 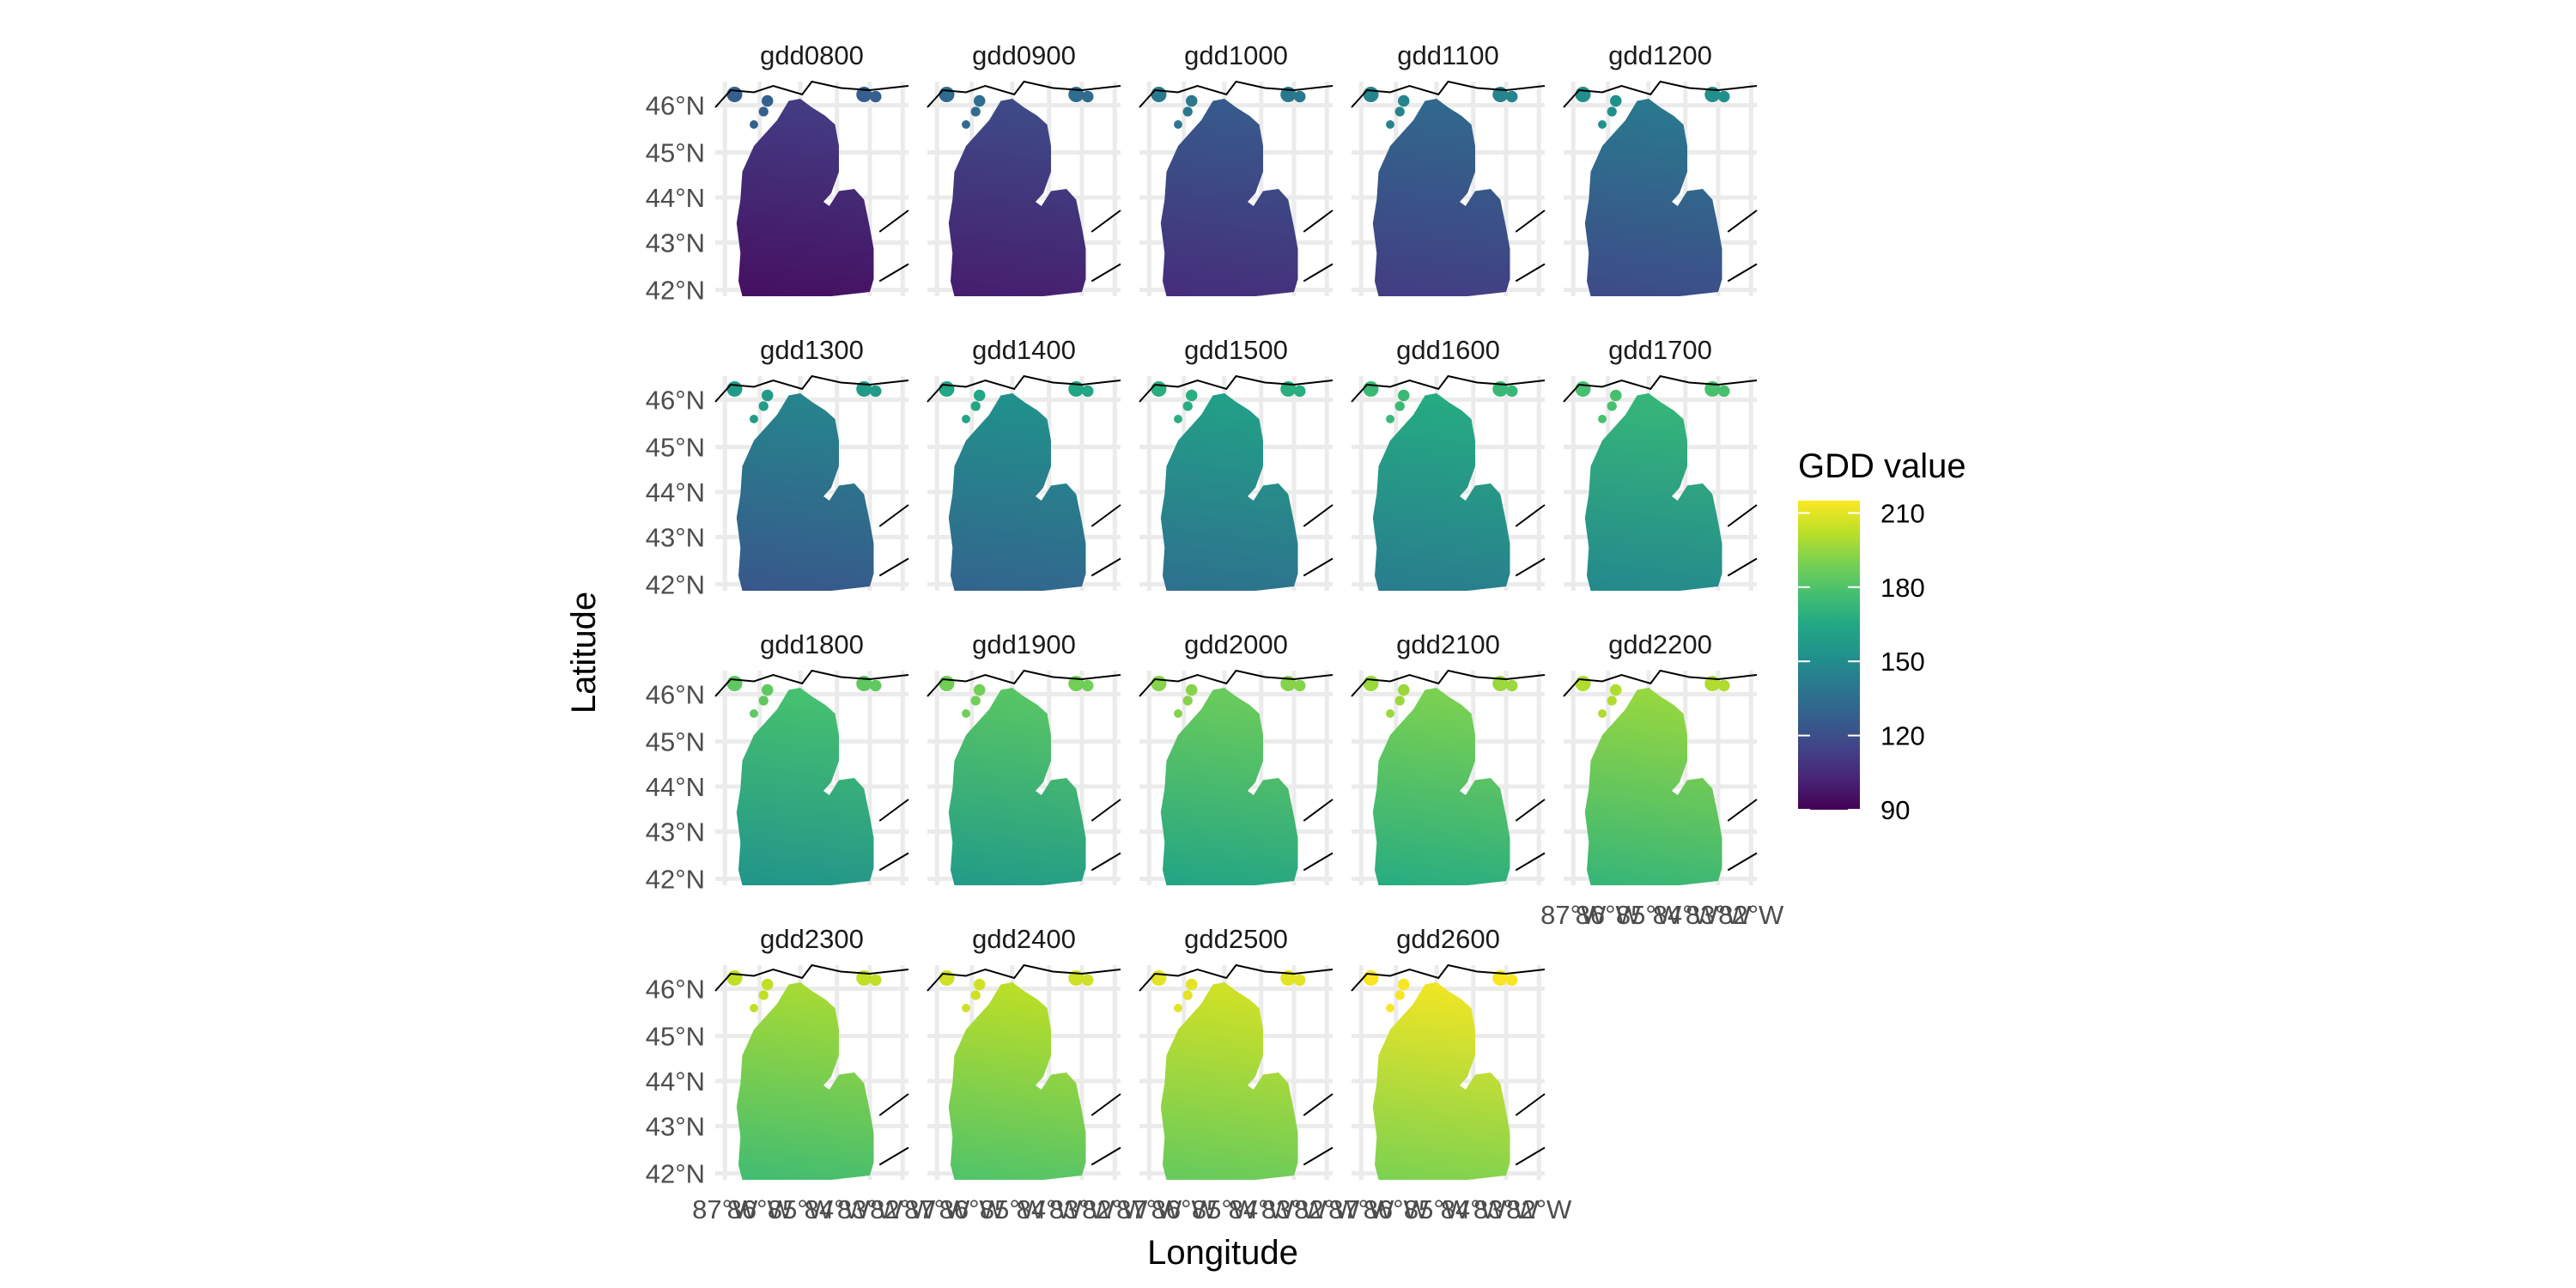 I want to click on facet-title: gdd2500, so click(x=1236, y=939).